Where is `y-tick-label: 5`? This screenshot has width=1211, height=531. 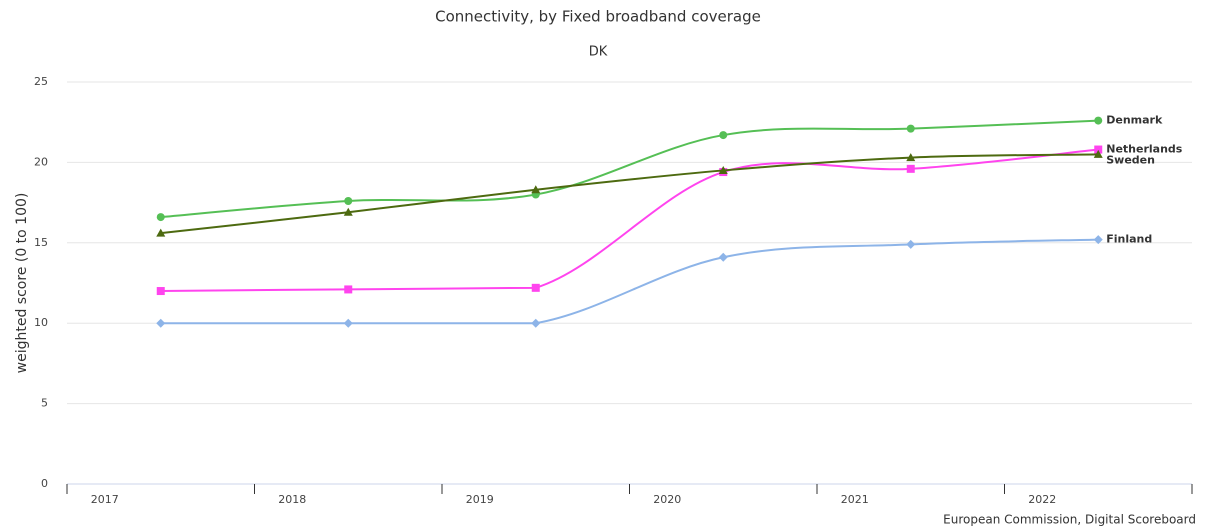
y-tick-label: 5 is located at coordinates (44, 403).